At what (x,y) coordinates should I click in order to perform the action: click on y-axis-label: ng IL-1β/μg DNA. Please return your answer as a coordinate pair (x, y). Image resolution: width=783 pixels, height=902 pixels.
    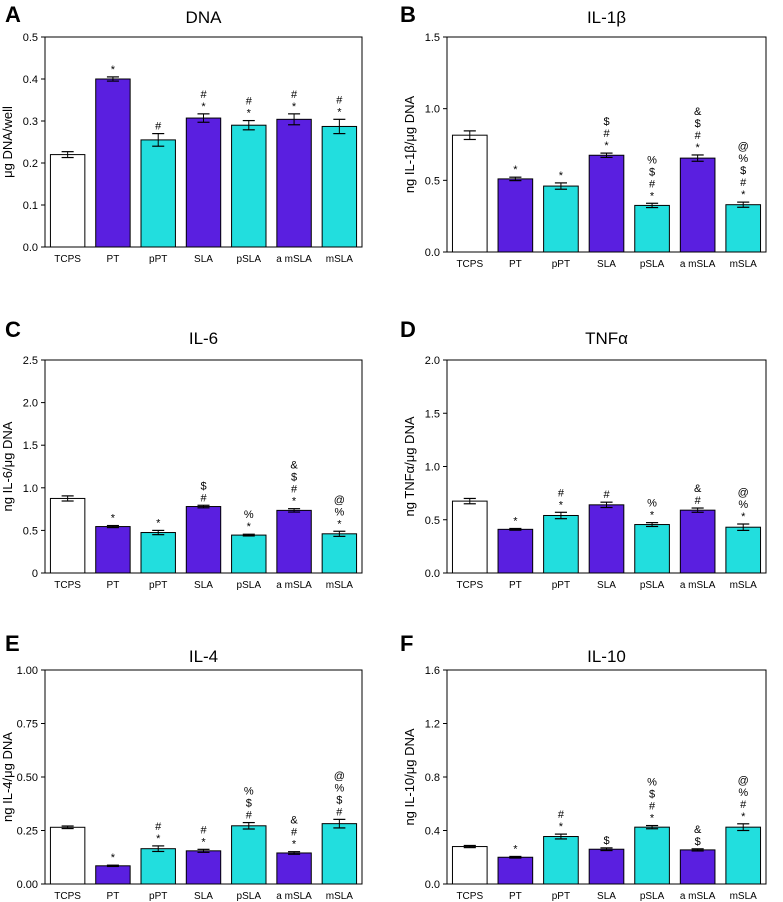
    Looking at the image, I should click on (409, 145).